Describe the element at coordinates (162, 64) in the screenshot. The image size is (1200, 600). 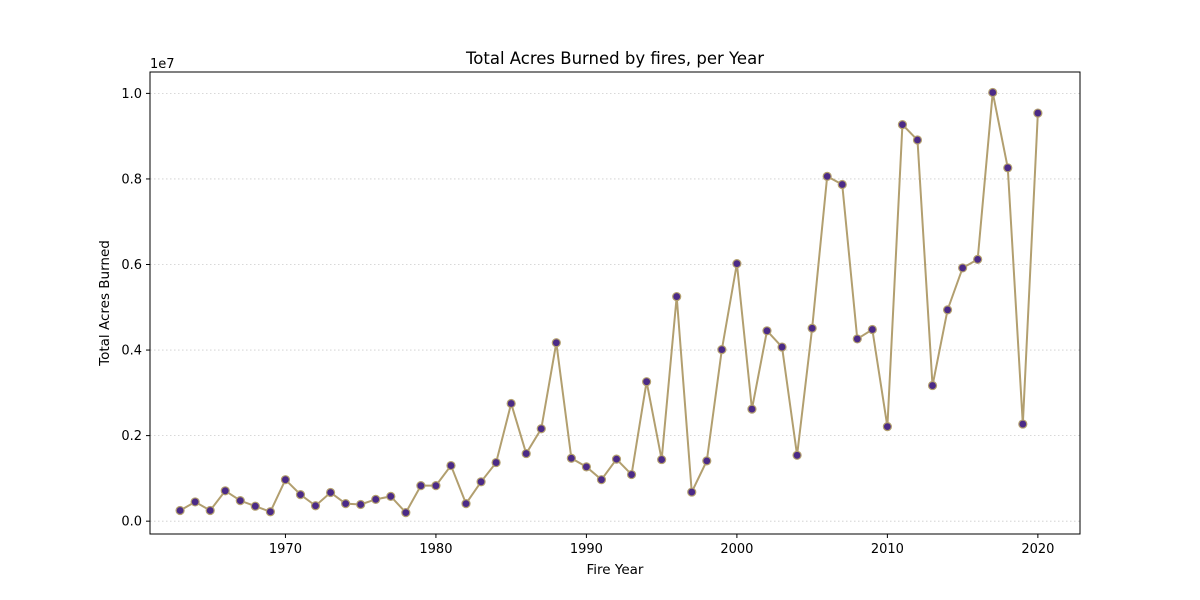
I see `y-axis-offset-label: 1e7` at that location.